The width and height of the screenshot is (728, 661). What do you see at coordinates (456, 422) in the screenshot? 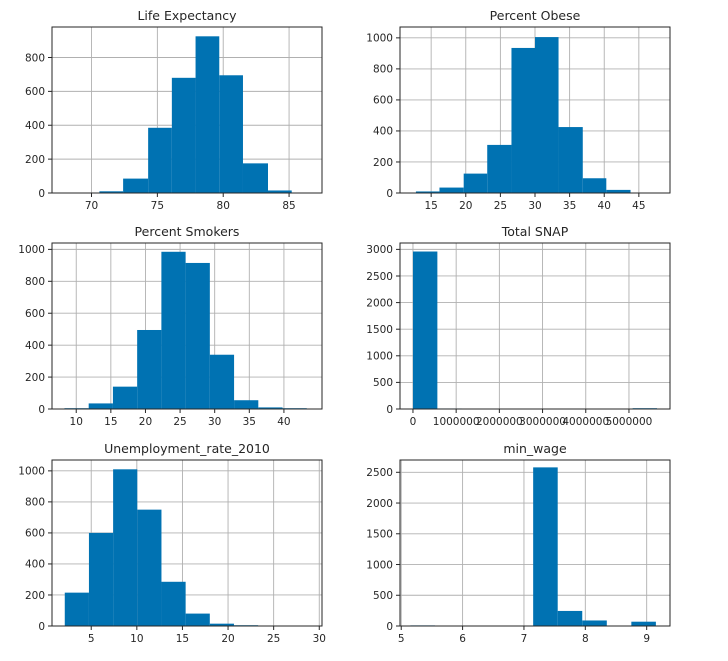
I see `x-tick-label: 1000000` at bounding box center [456, 422].